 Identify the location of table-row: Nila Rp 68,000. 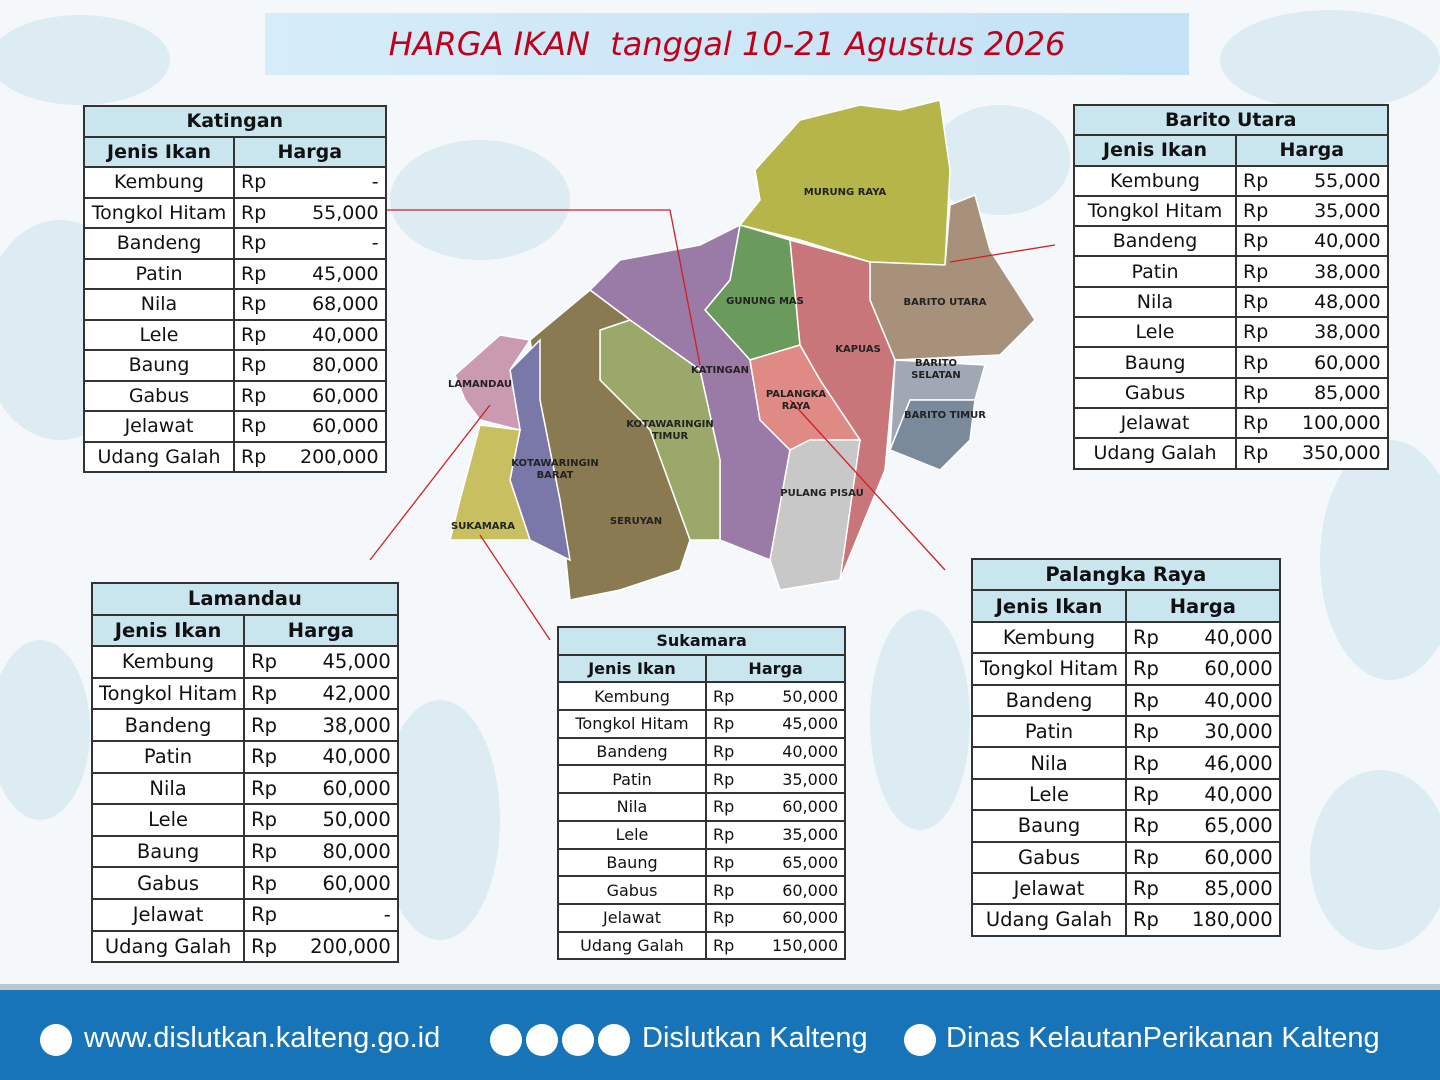
(235, 304).